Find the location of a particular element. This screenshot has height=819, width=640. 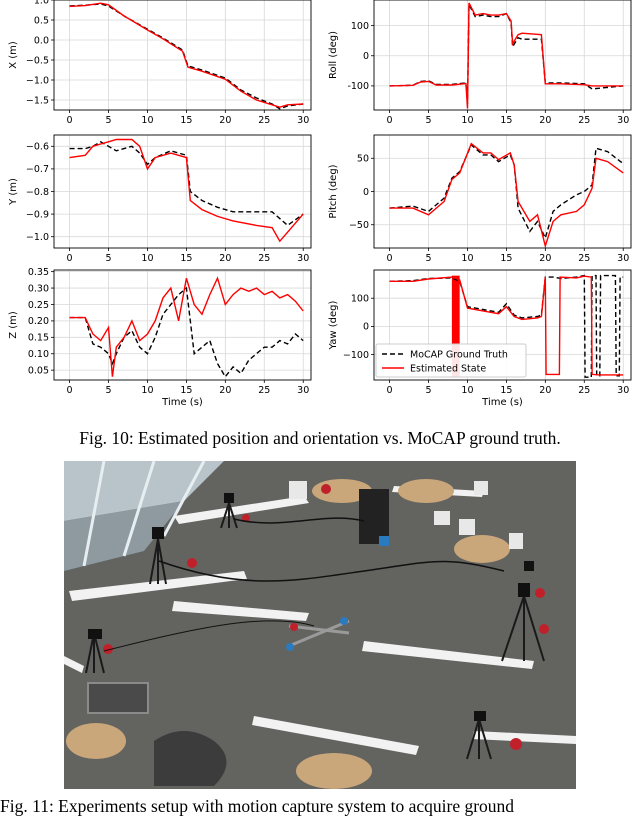

y-tick-label: 0.30 is located at coordinates (38, 288).